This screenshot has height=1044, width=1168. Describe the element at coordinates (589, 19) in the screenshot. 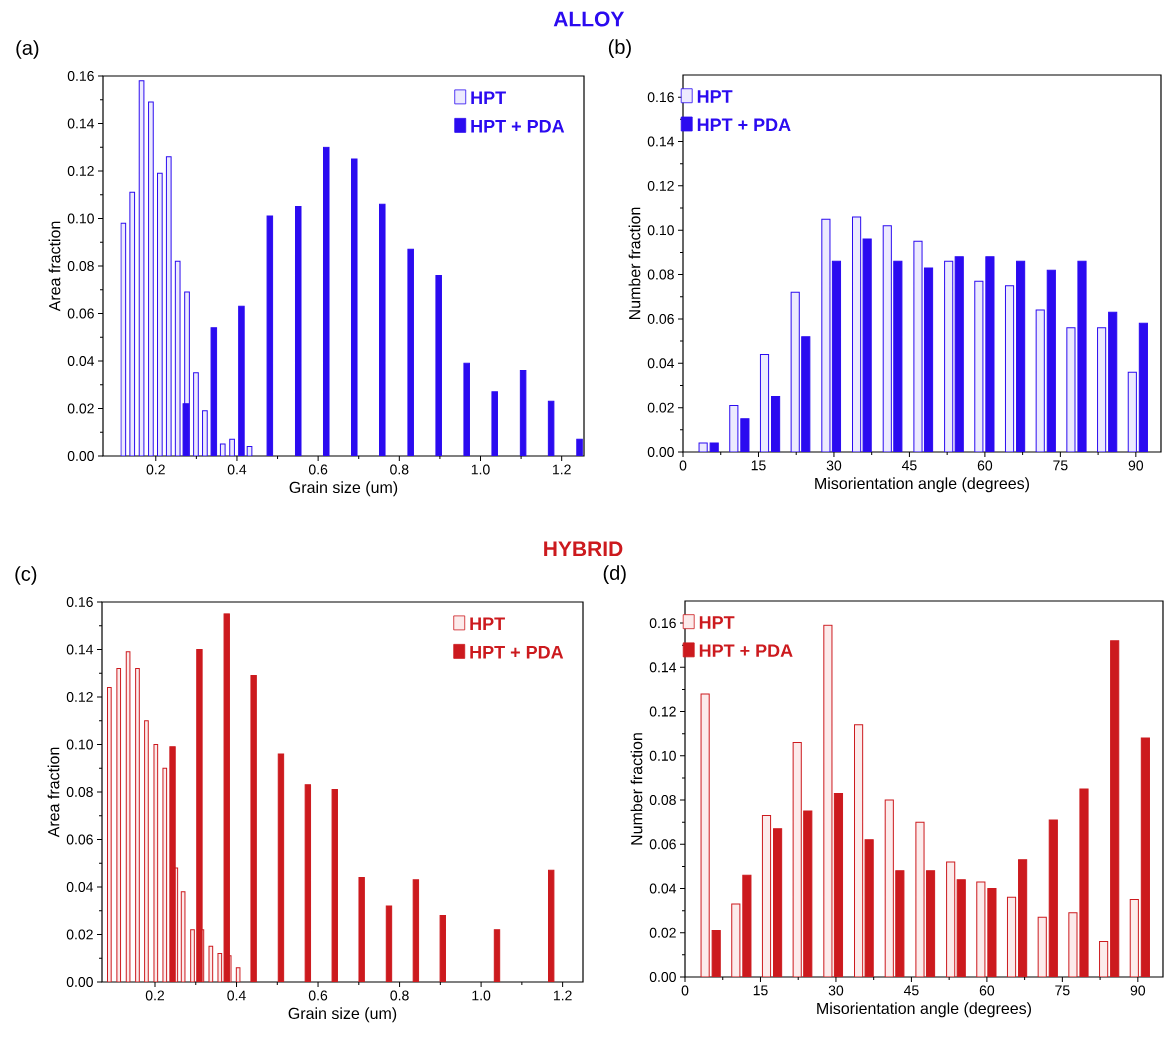

I see `text: ALLOY` at that location.